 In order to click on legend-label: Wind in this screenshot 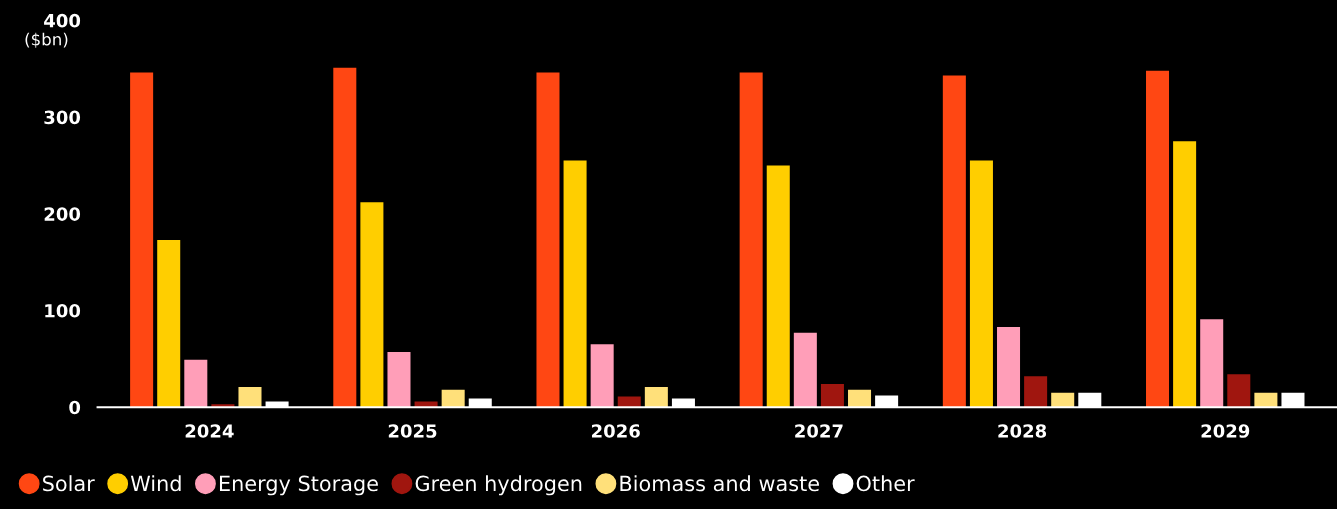, I will do `click(155, 483)`.